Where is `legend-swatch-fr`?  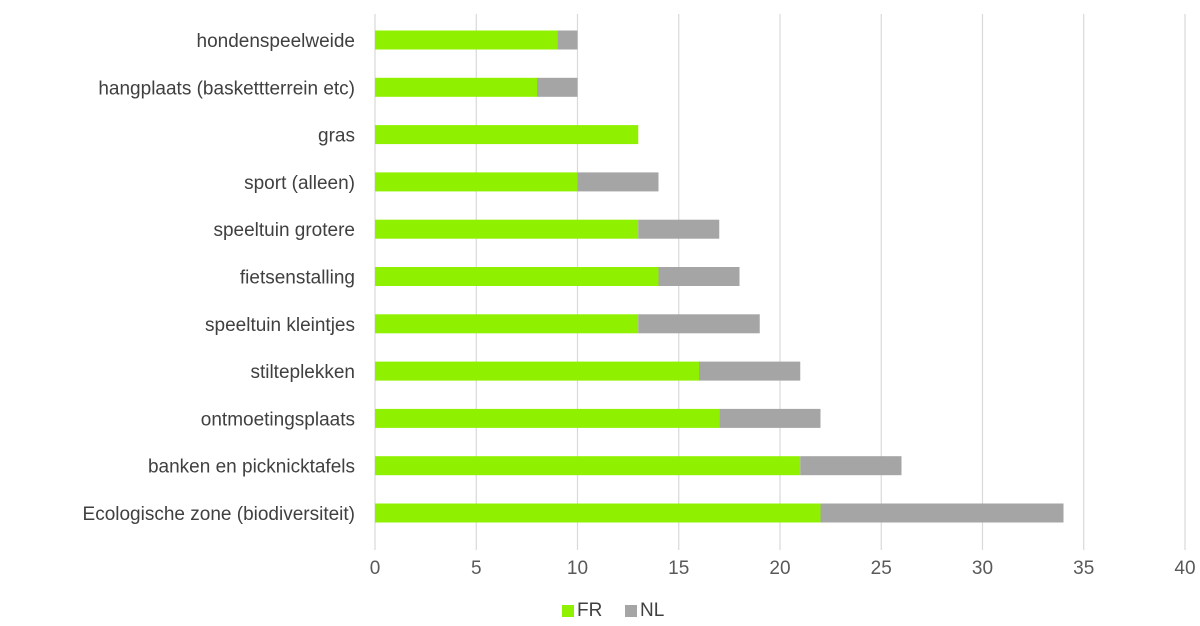
legend-swatch-fr is located at coordinates (568, 611).